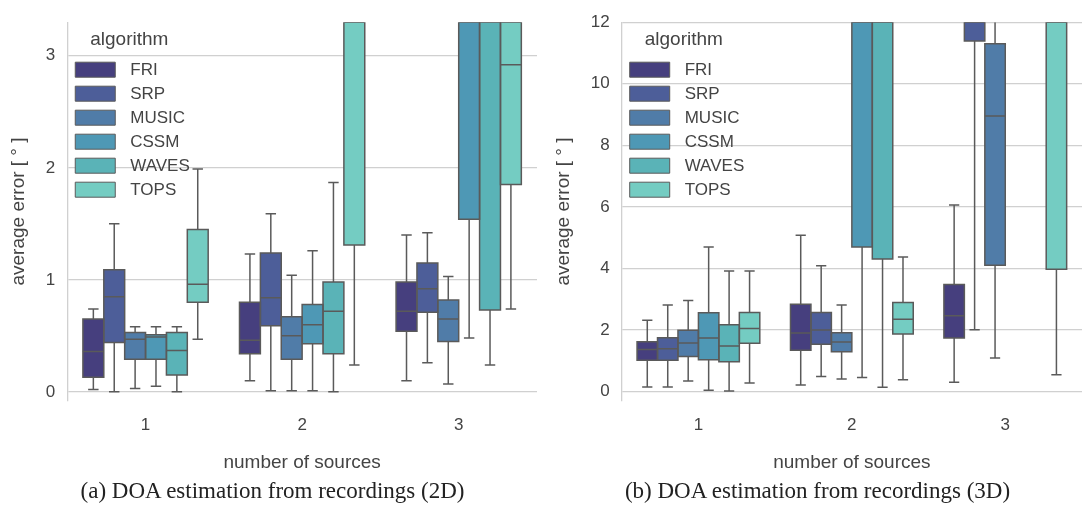 This screenshot has width=1090, height=516. What do you see at coordinates (604, 206) in the screenshot?
I see `y-tick-label: 6` at bounding box center [604, 206].